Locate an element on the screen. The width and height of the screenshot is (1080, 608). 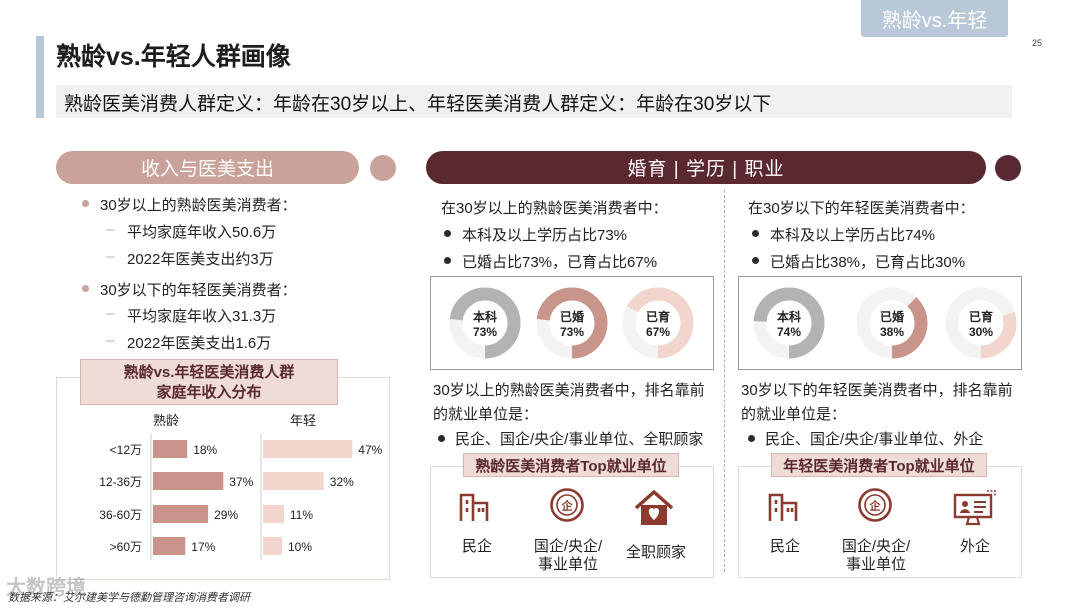
data-label: 32% is located at coordinates (342, 482).